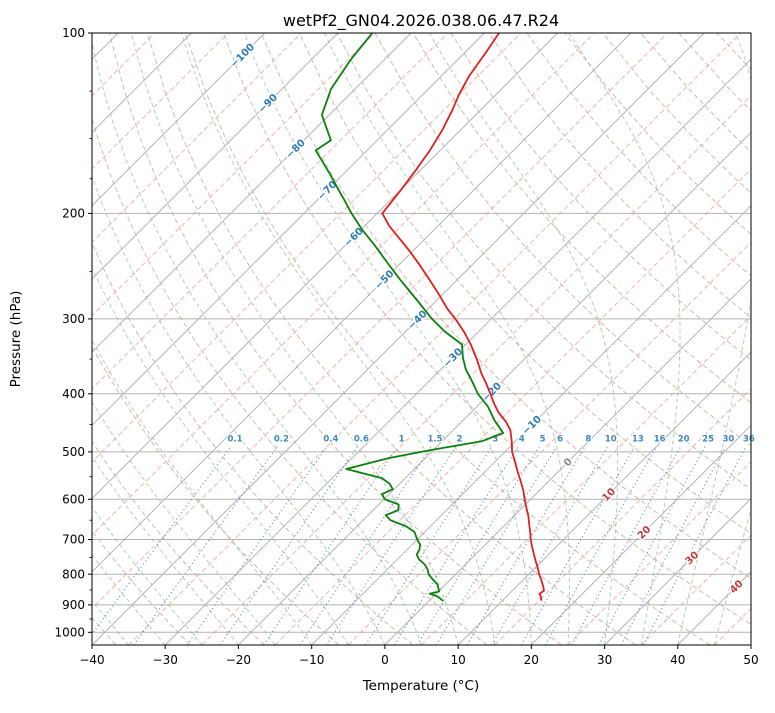 This screenshot has width=775, height=713. I want to click on y-tick-label: 900, so click(73, 605).